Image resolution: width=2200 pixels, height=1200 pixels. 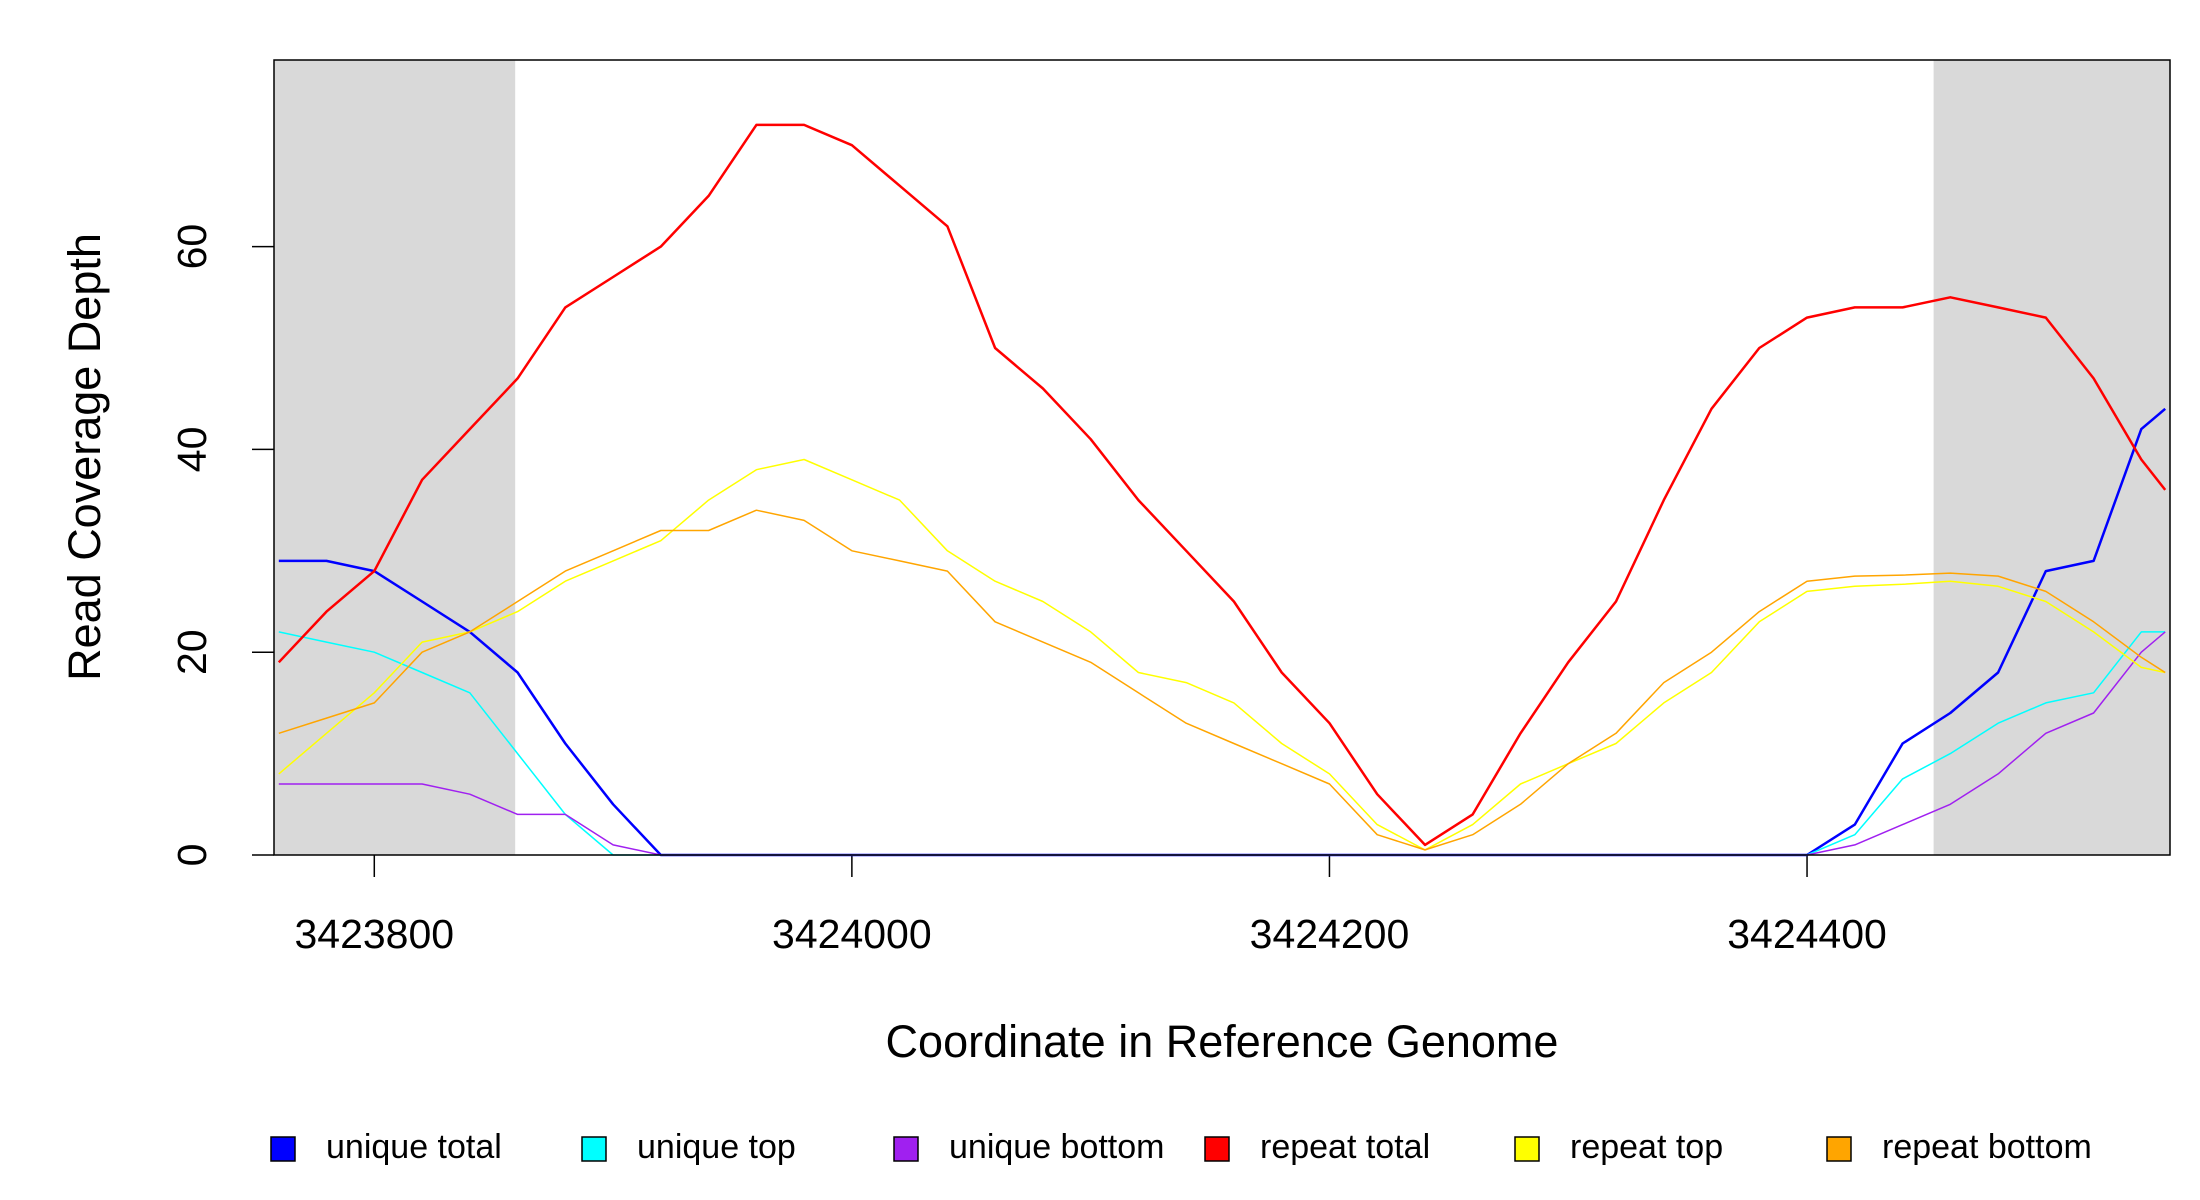 What do you see at coordinates (852, 934) in the screenshot?
I see `x-tick-label: 3424000` at bounding box center [852, 934].